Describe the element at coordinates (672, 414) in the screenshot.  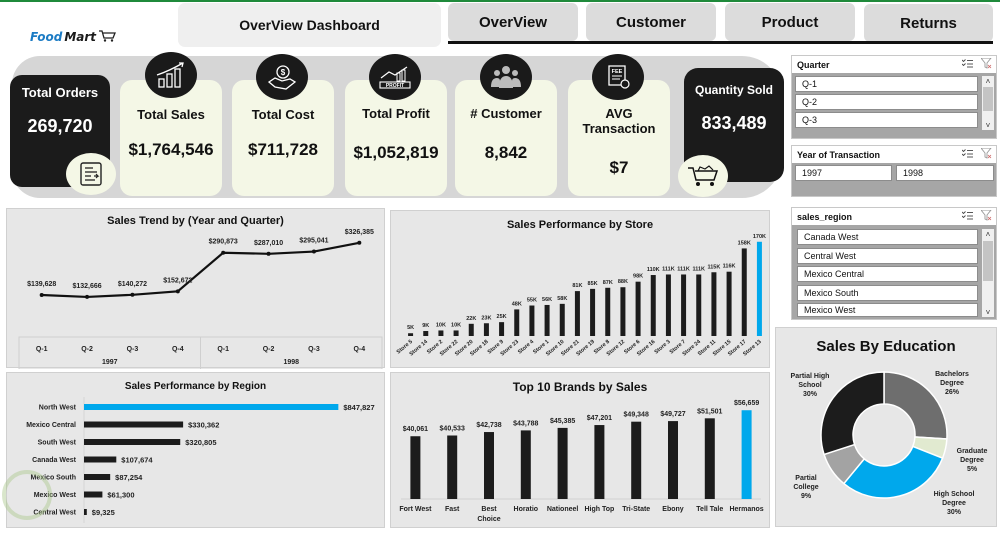
I see `brand-data-label: $49,727` at that location.